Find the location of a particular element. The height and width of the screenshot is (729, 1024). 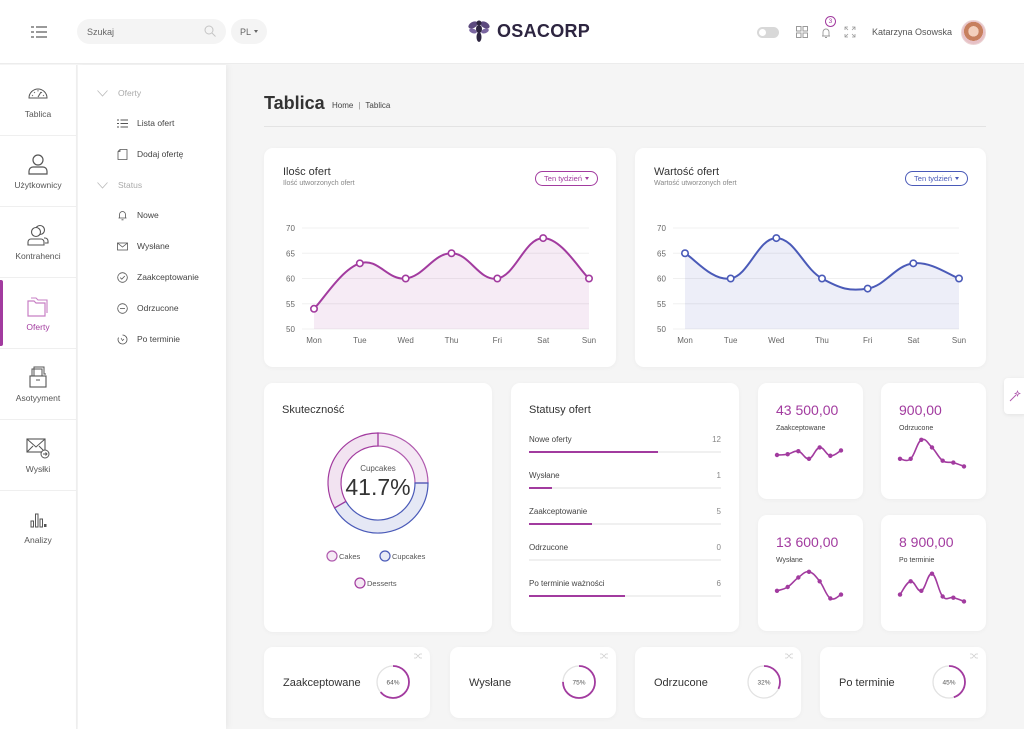

submenu-item-po-terminie: Po terminie is located at coordinates (152, 339).